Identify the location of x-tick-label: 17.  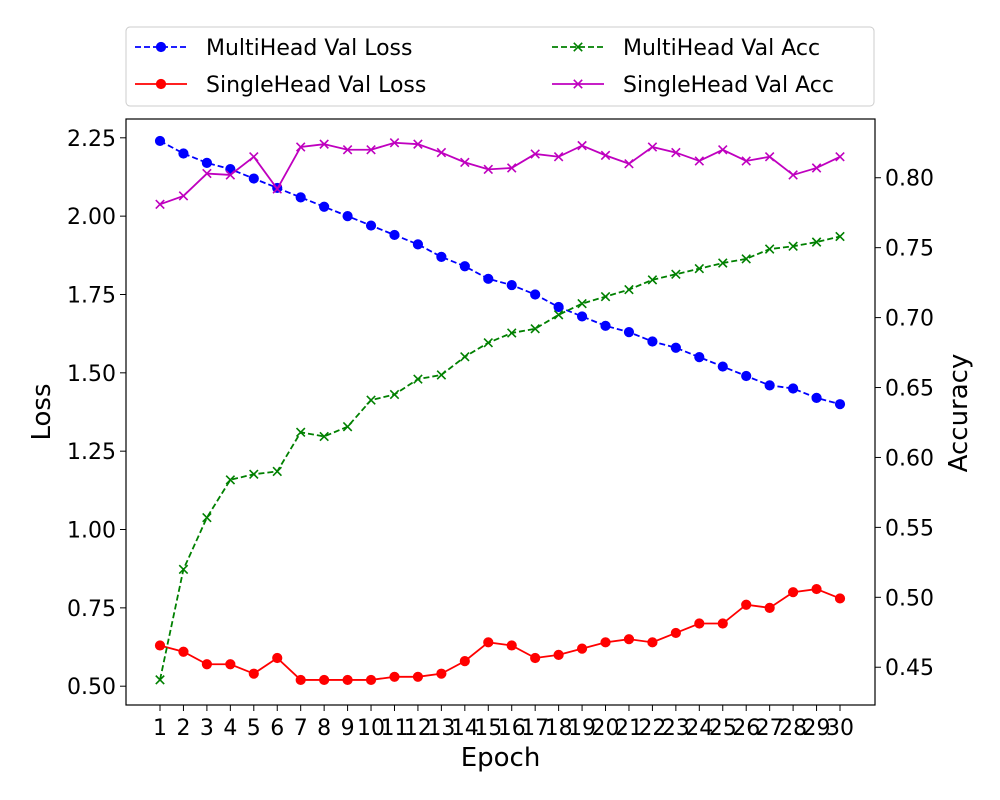
(535, 728).